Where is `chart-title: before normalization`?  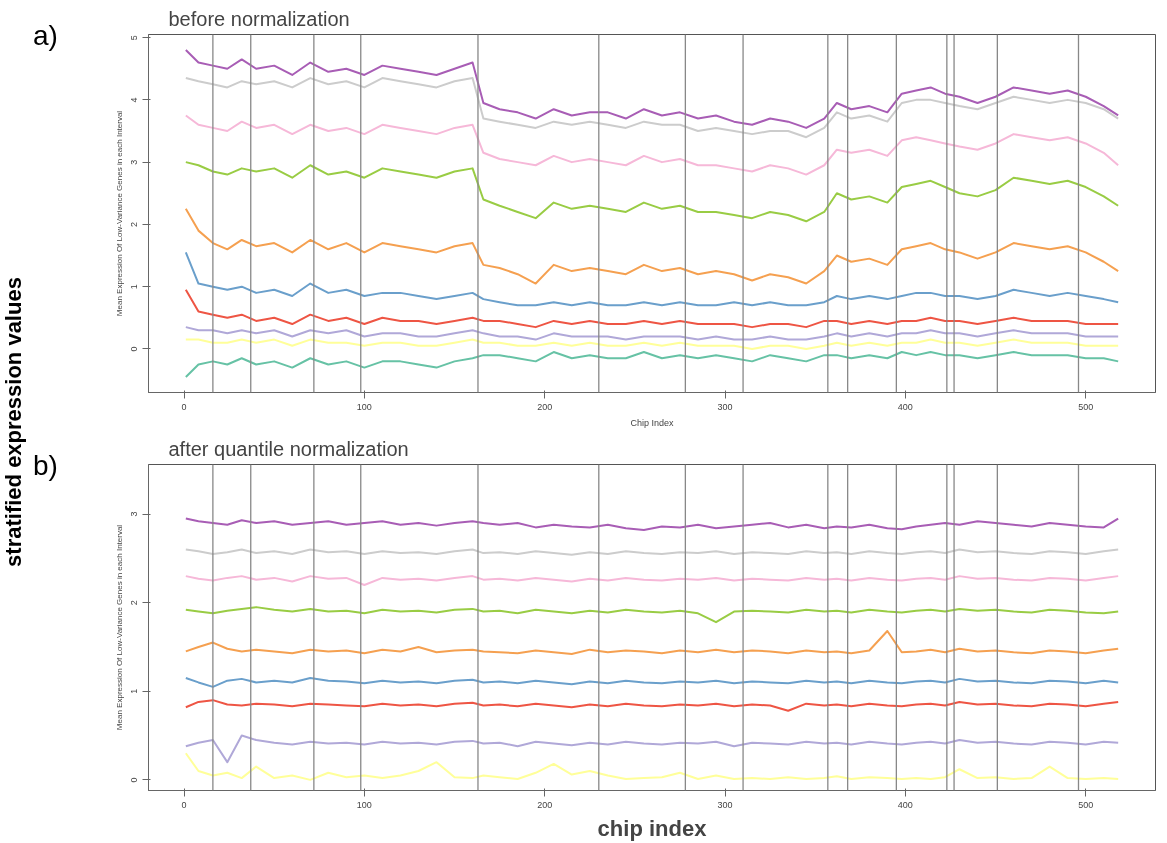 chart-title: before normalization is located at coordinates (259, 18).